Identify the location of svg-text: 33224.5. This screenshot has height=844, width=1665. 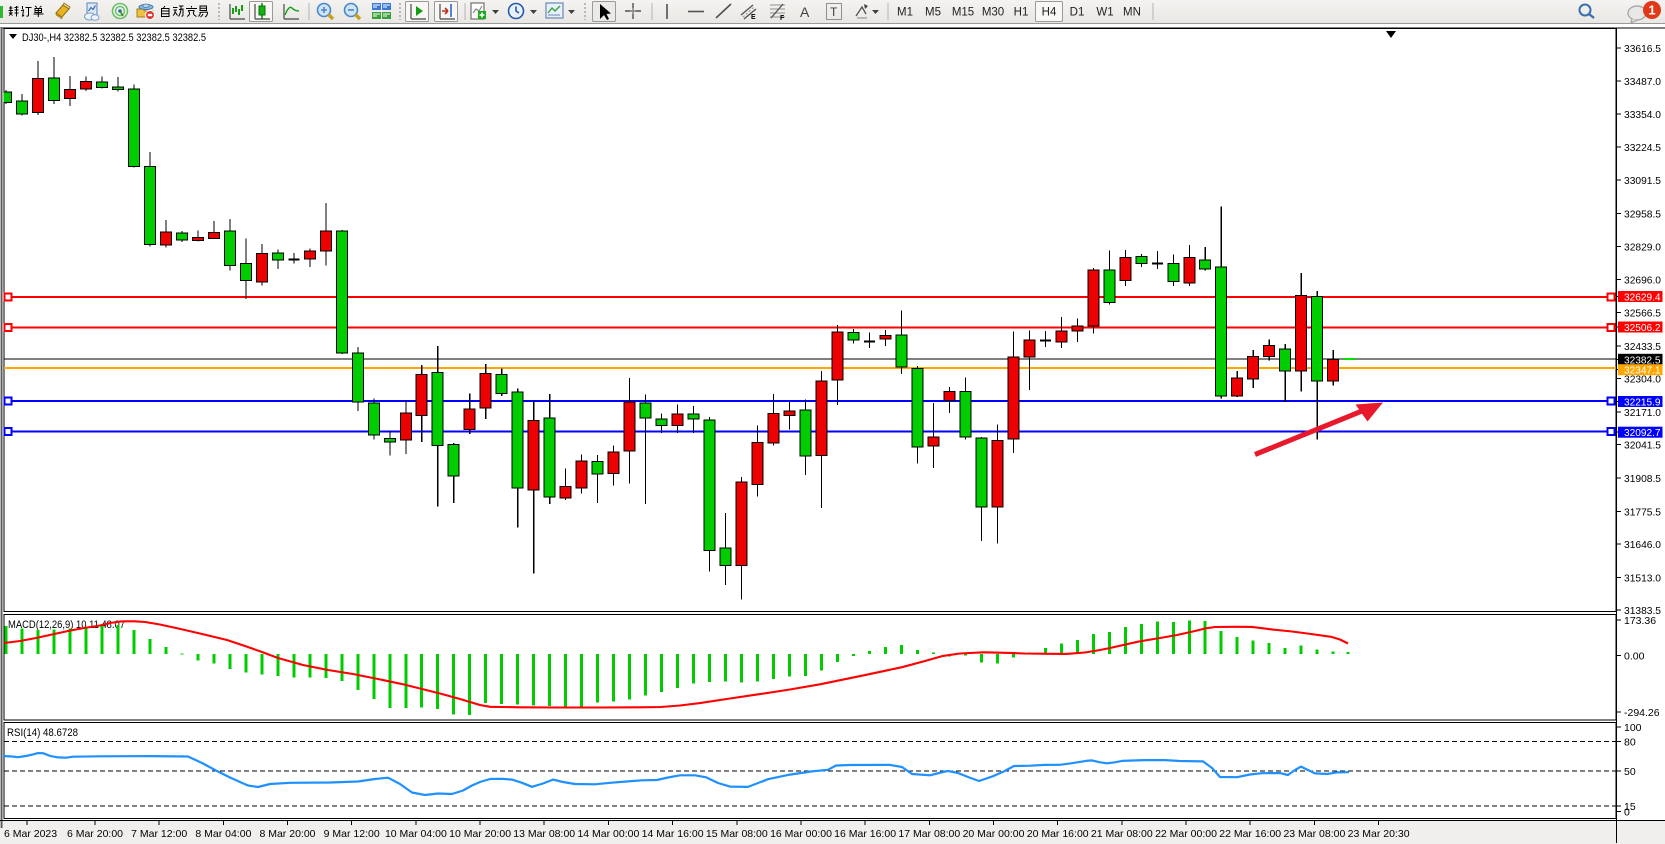
(1642, 148).